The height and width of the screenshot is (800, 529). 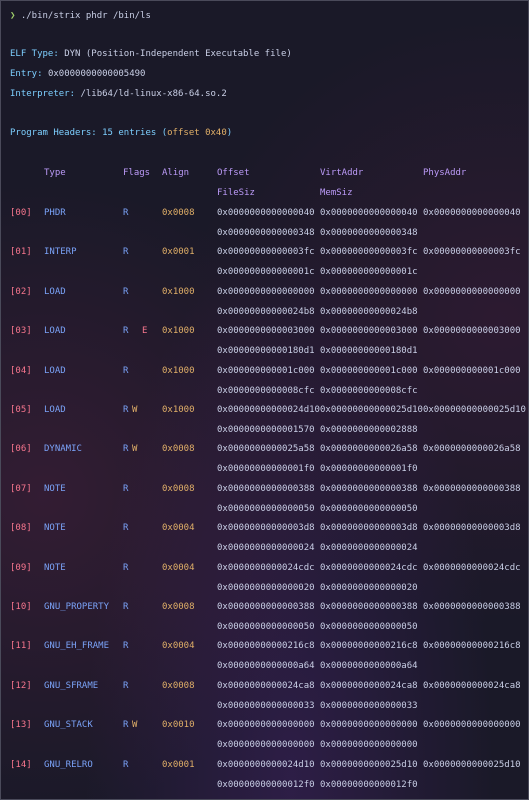 What do you see at coordinates (266, 785) in the screenshot?
I see `row-filesiz: 0x00000000000012f0` at bounding box center [266, 785].